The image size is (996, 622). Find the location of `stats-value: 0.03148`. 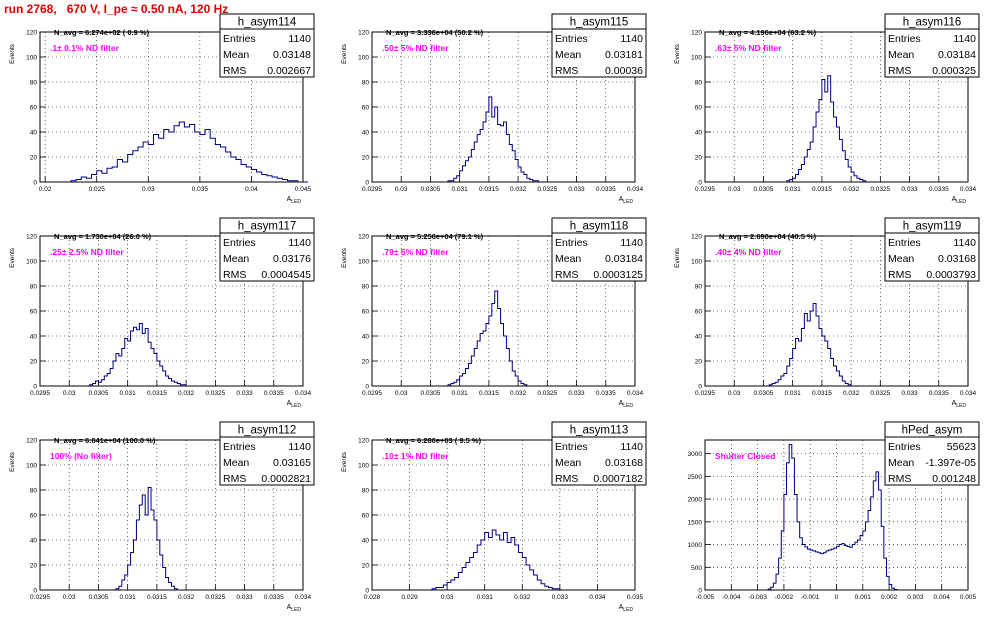

stats-value: 0.03148 is located at coordinates (292, 55).